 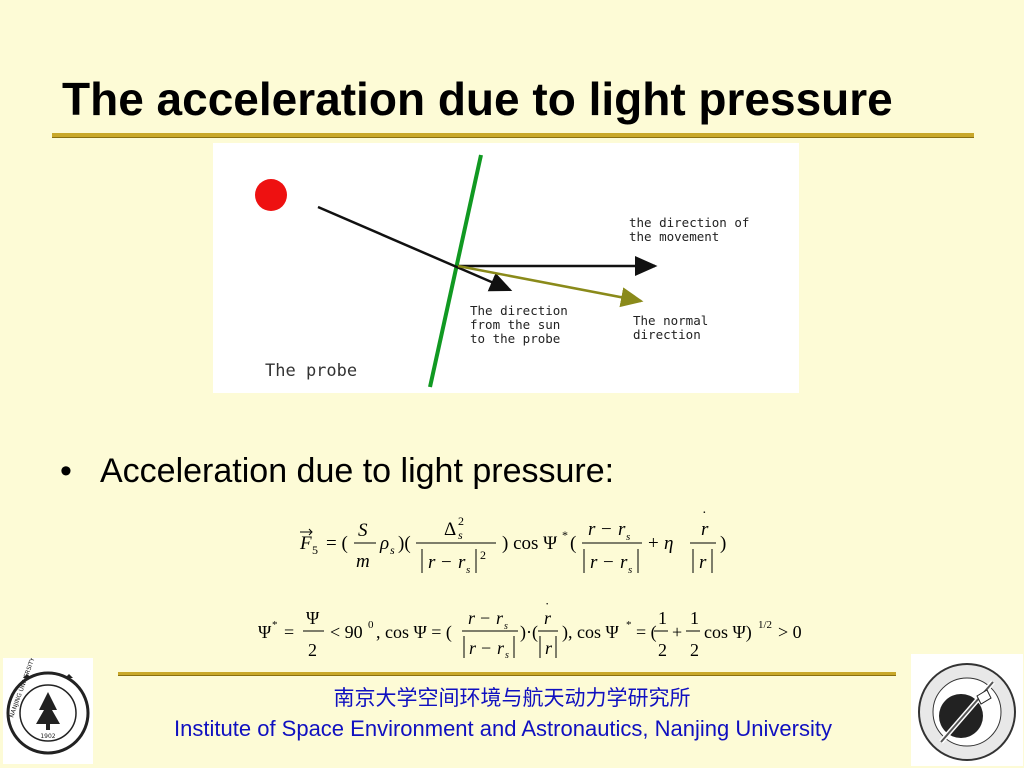 I want to click on svg-text: < 90, so click(x=346, y=632).